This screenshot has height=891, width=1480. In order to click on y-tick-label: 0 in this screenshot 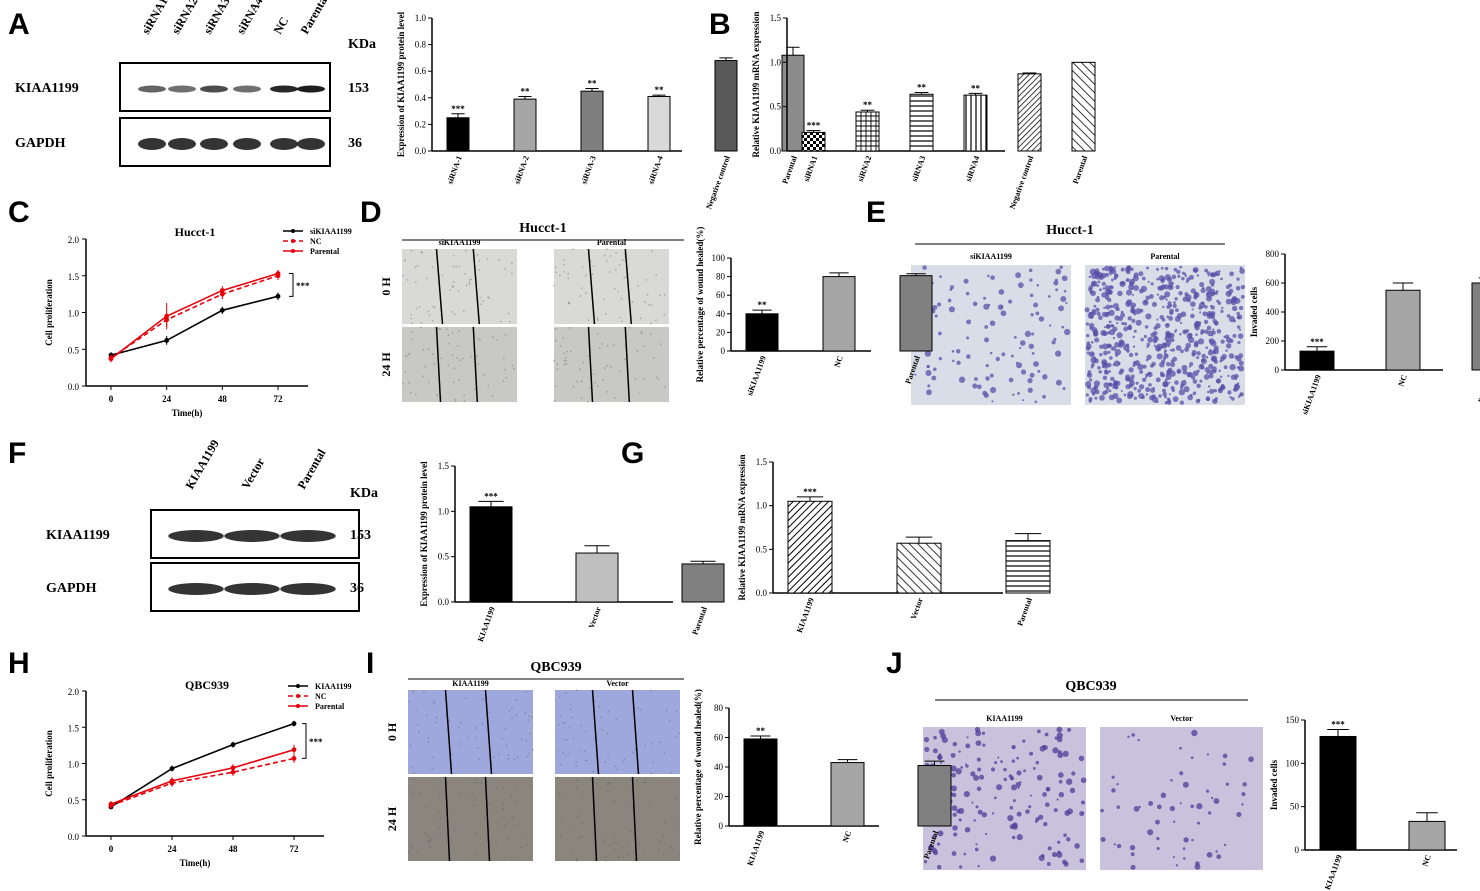, I will do `click(723, 351)`.